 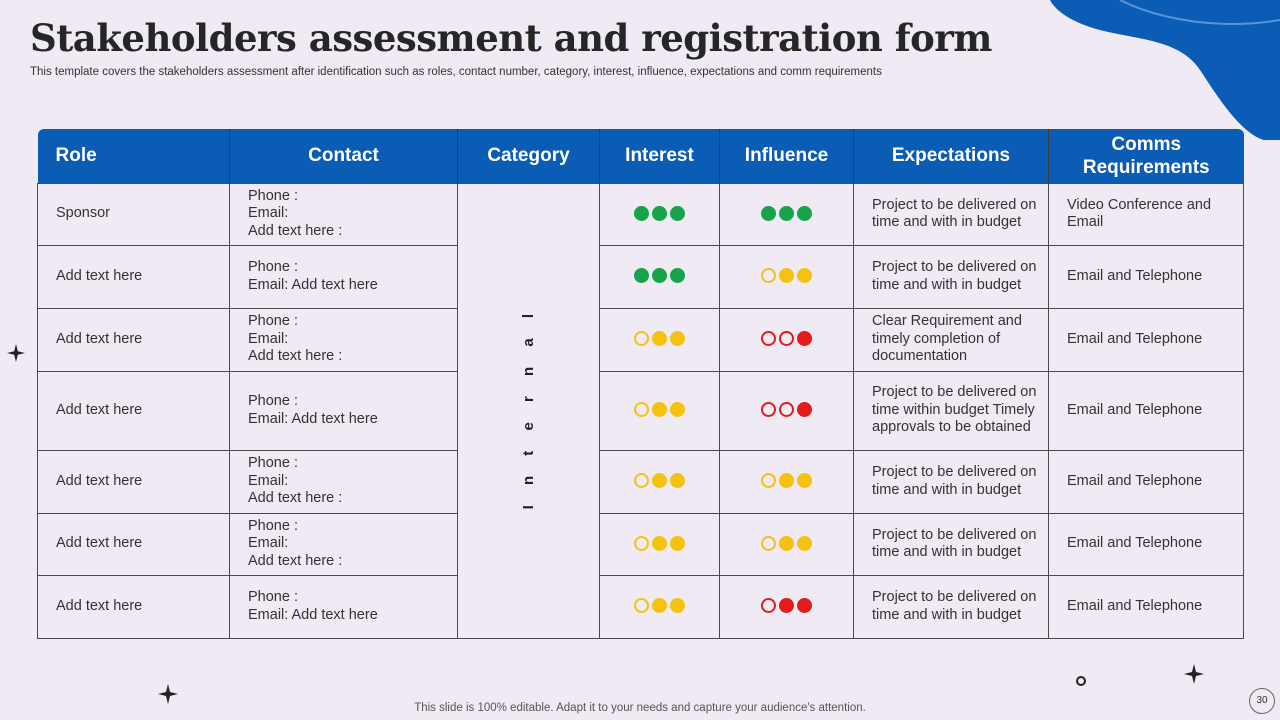 What do you see at coordinates (1262, 701) in the screenshot?
I see `page-number: 30` at bounding box center [1262, 701].